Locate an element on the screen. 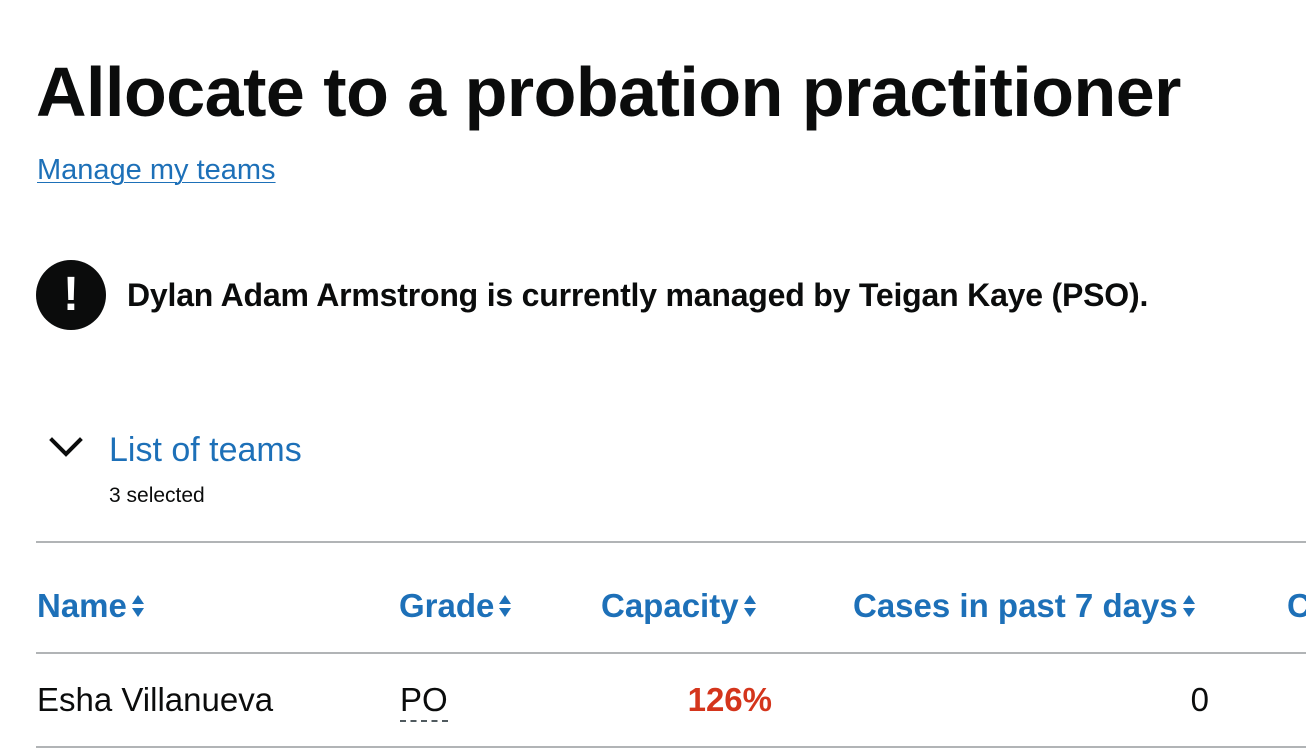  capacity-header-label: Capacity is located at coordinates (670, 605).